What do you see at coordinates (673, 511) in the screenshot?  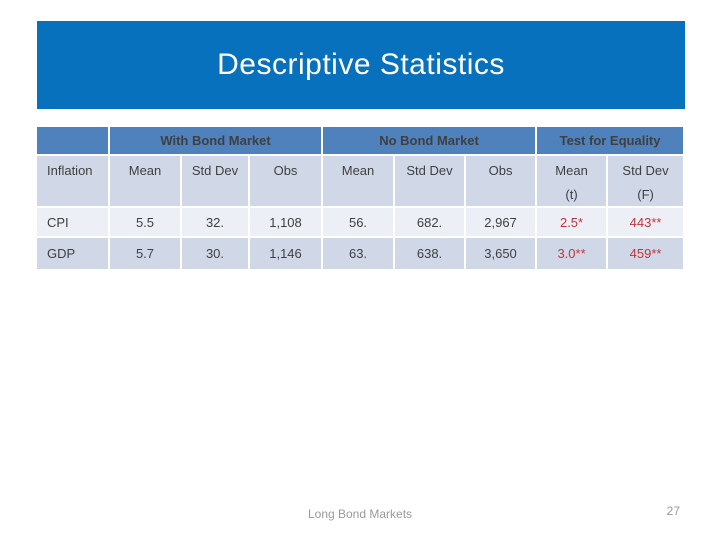 I see `page-number: 27` at bounding box center [673, 511].